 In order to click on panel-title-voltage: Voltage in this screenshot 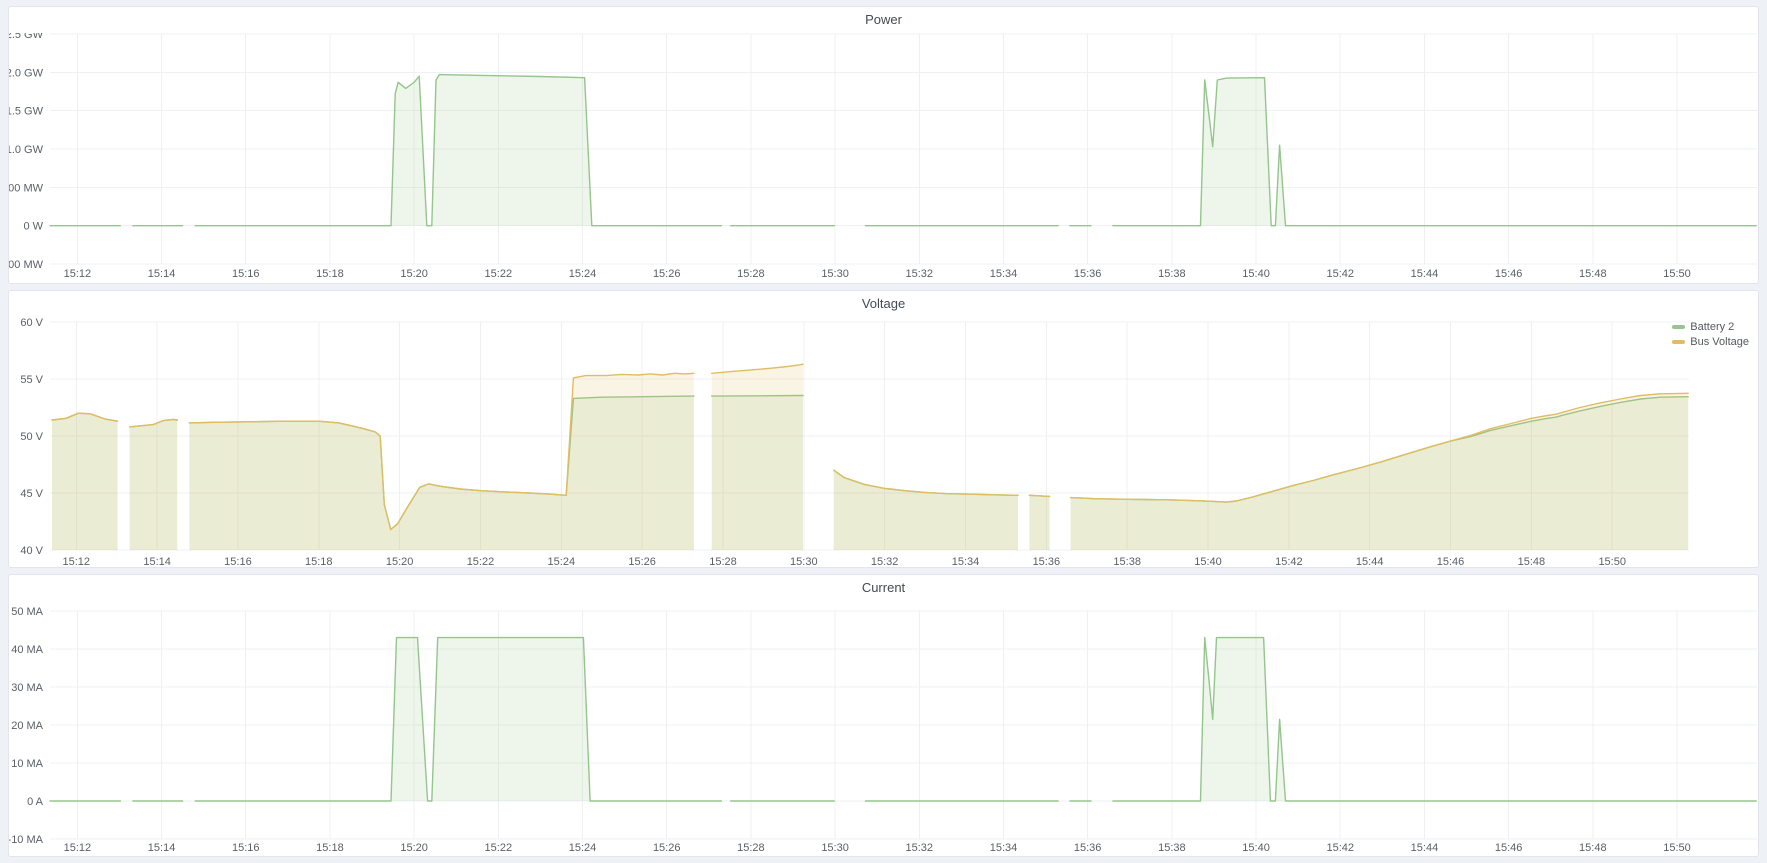, I will do `click(883, 303)`.